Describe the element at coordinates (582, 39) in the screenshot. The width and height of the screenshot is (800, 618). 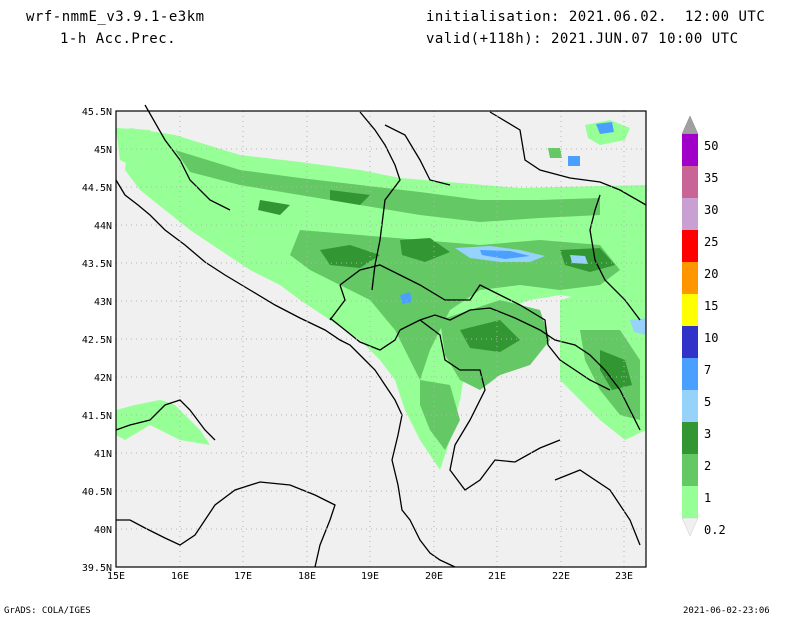
I see `valid-time: valid(+118h): 2021.JUN.07 10:00 UTC` at that location.